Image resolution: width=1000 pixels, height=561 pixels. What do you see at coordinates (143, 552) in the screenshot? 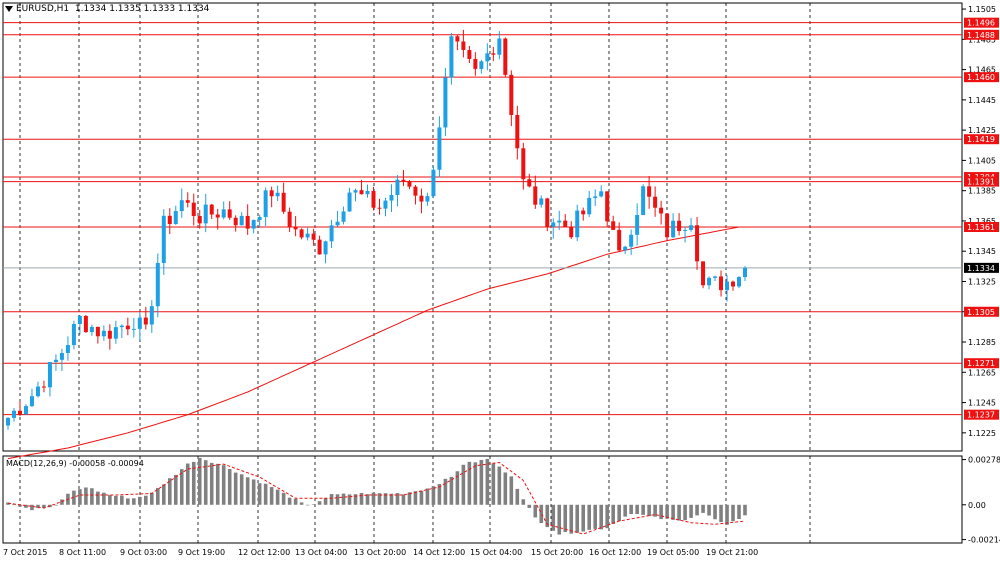
I see `x-axis-label: 9 Oct 03:00` at bounding box center [143, 552].